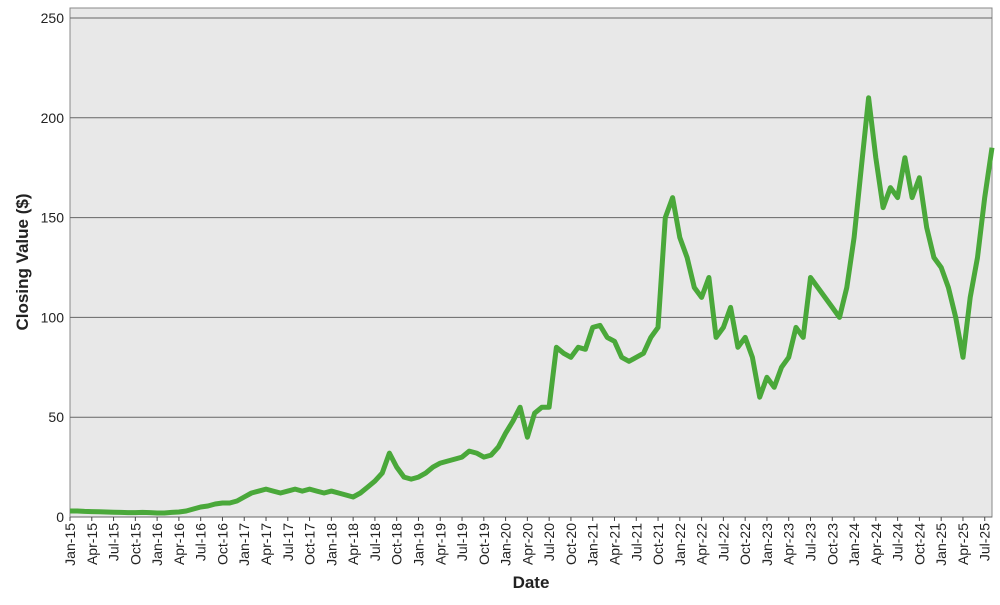  What do you see at coordinates (462, 542) in the screenshot?
I see `x-tick-label: Jul-19` at bounding box center [462, 542].